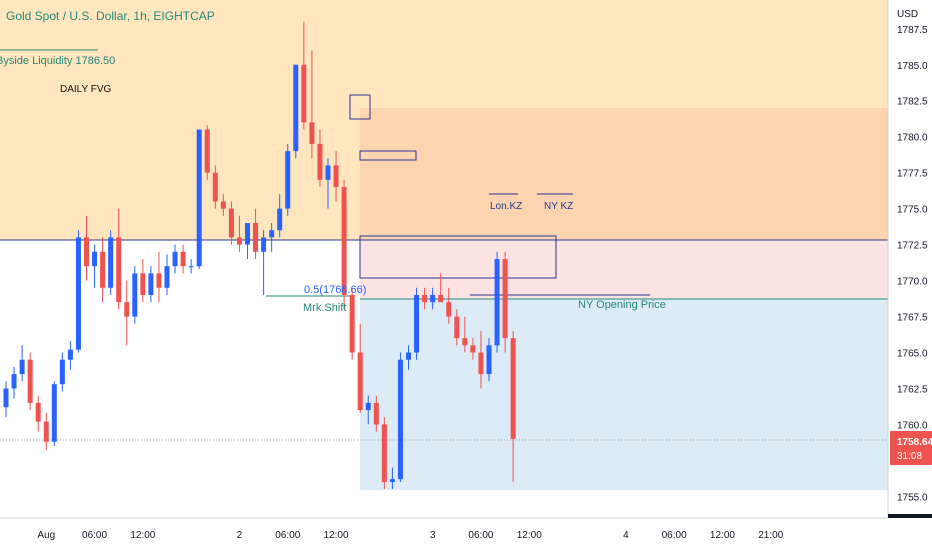  What do you see at coordinates (912, 210) in the screenshot?
I see `price-tick-label: 1775.0` at bounding box center [912, 210].